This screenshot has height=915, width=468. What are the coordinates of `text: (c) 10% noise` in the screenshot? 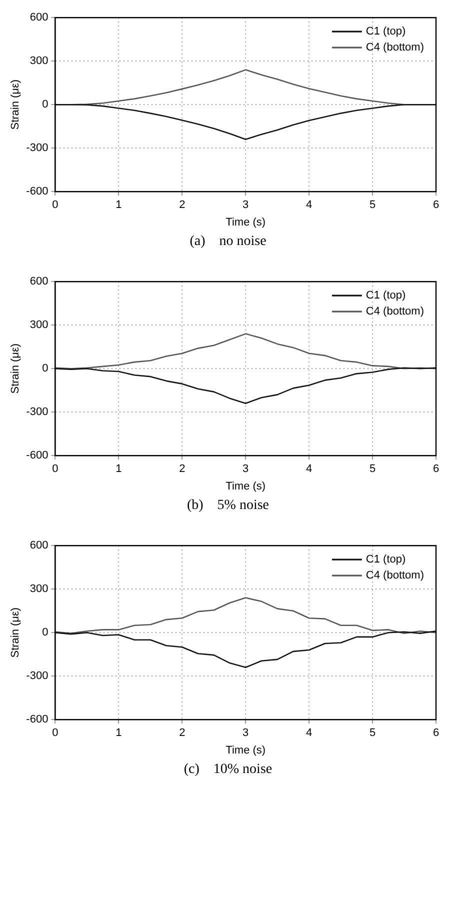 It's located at (228, 770).